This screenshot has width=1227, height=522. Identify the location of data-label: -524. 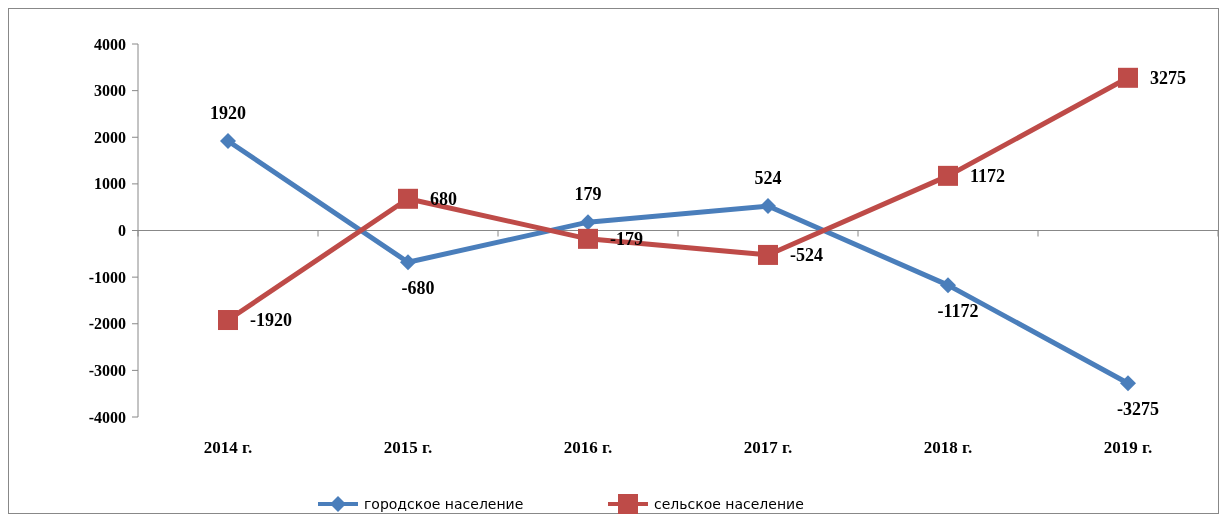
(806, 254).